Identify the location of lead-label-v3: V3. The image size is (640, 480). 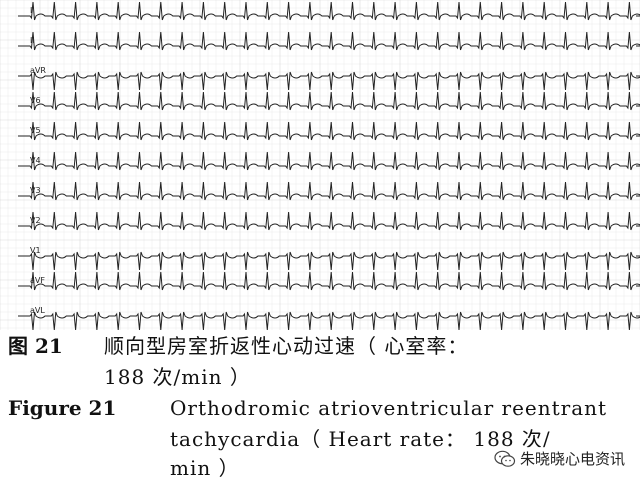
(35, 190).